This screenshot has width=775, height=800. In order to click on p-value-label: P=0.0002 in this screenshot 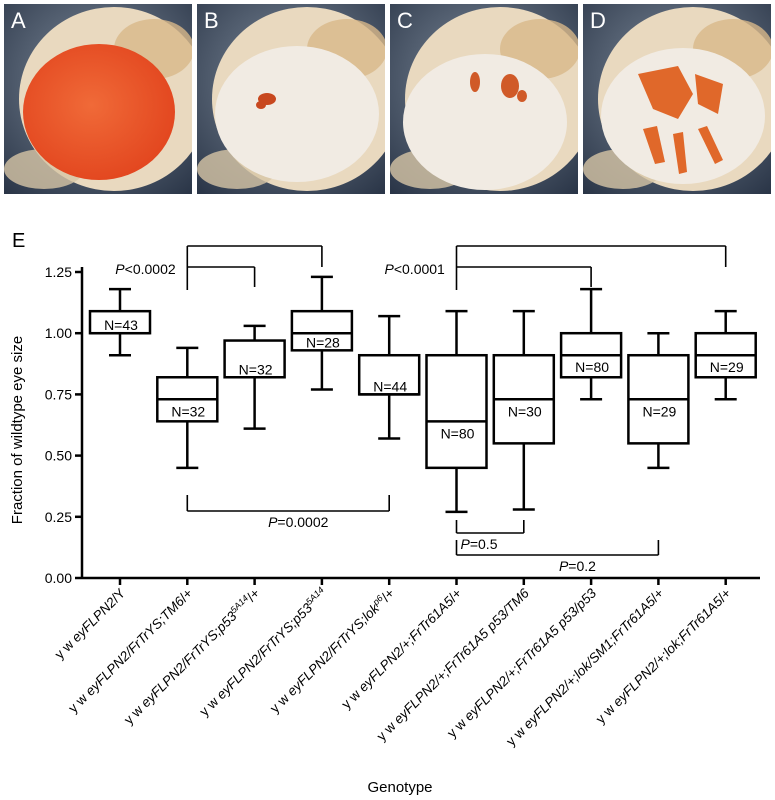, I will do `click(298, 522)`.